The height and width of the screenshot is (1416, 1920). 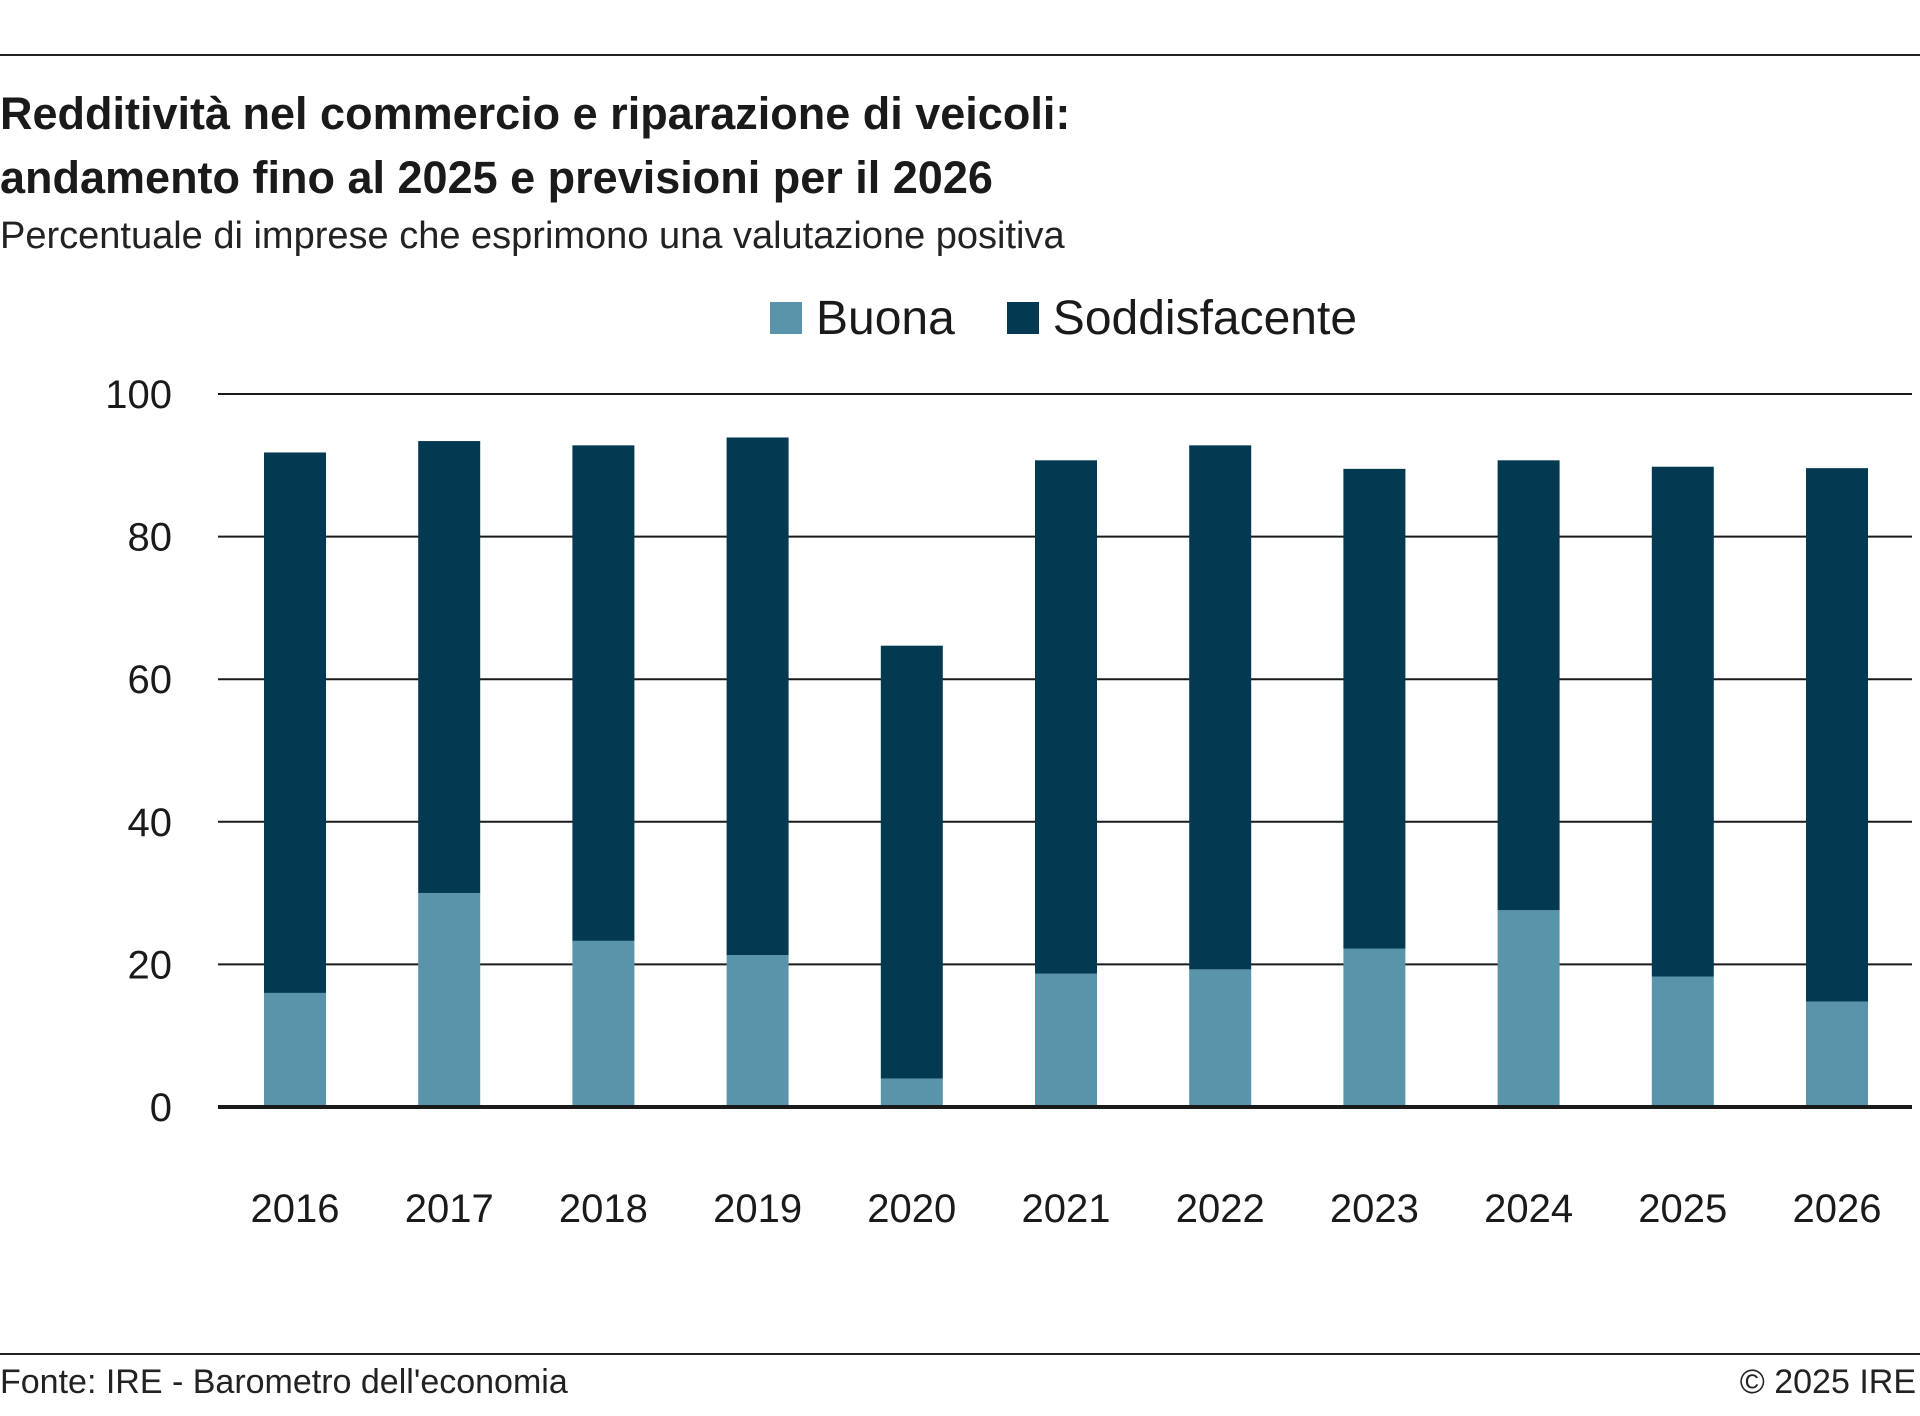 I want to click on bottom-rule, so click(x=960, y=1354).